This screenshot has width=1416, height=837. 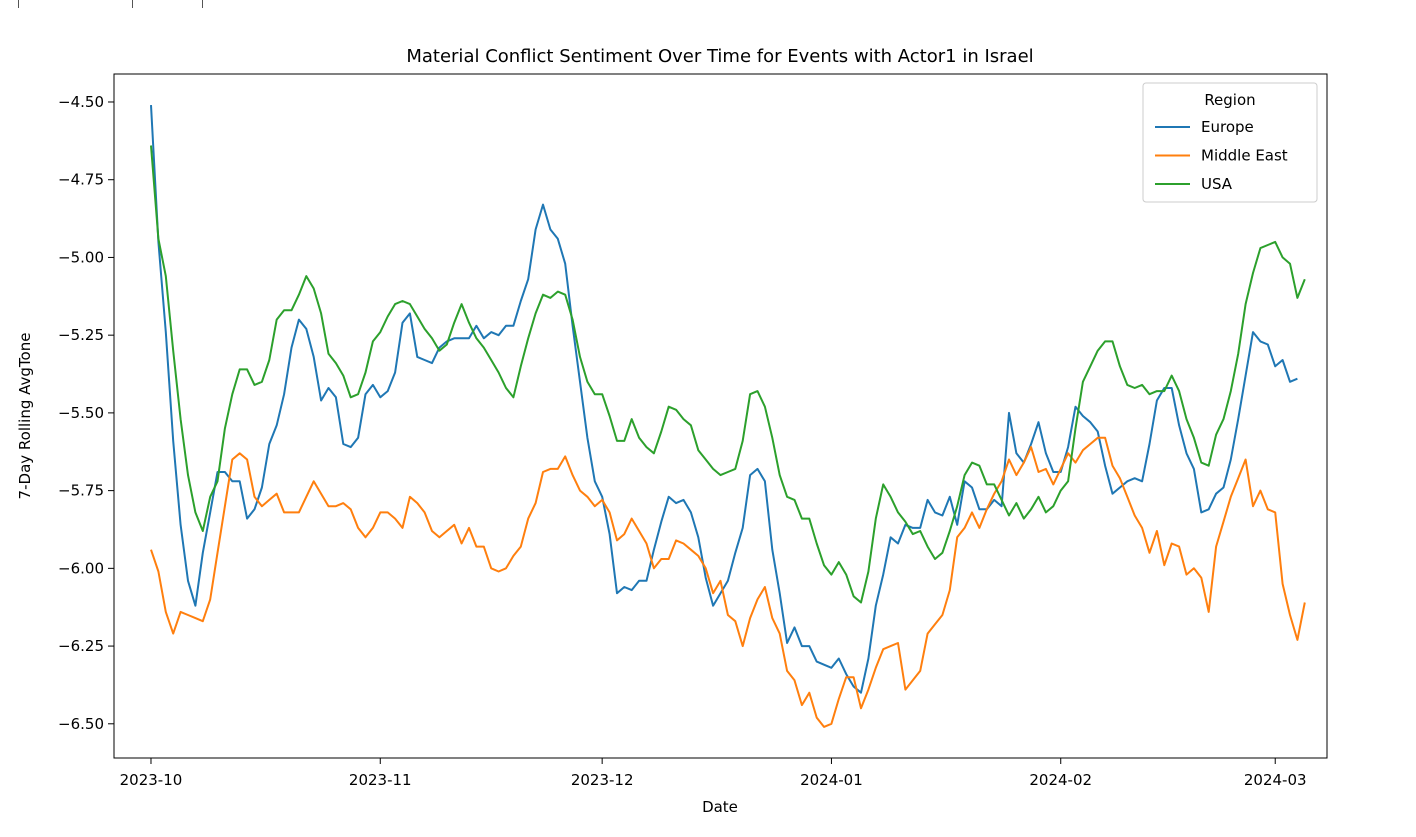 What do you see at coordinates (81, 413) in the screenshot?
I see `y-tick-label-4: −5.50` at bounding box center [81, 413].